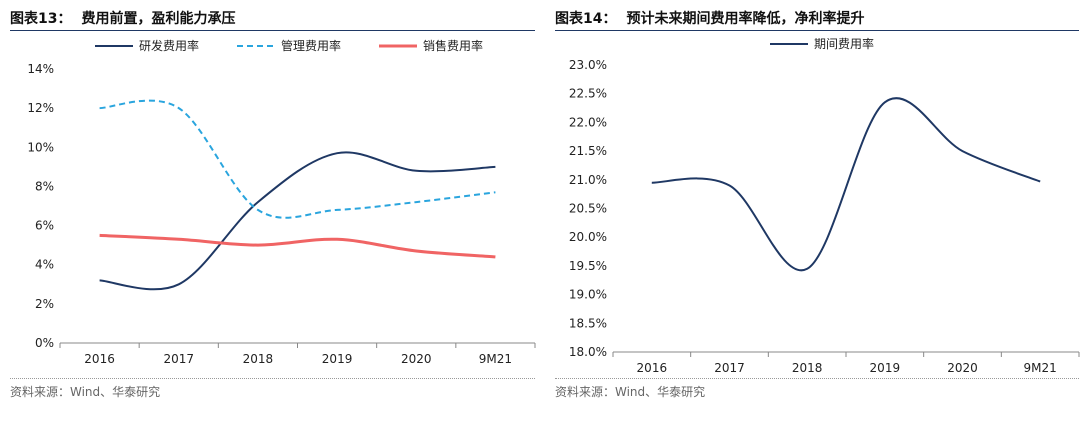 This screenshot has height=429, width=1089. What do you see at coordinates (588, 237) in the screenshot?
I see `y-tick-label: 20.0%` at bounding box center [588, 237].